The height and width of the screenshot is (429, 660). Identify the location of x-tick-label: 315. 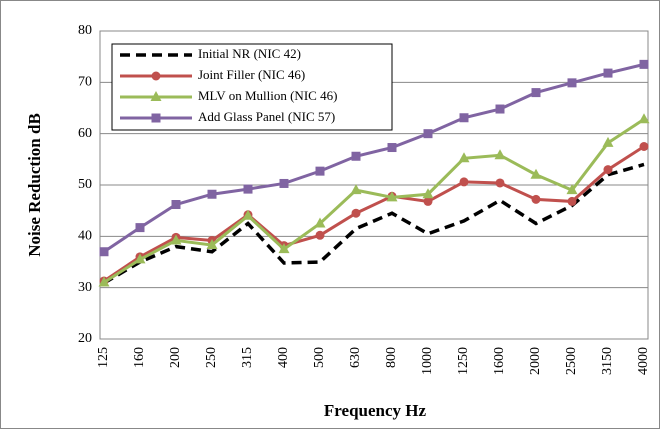
(247, 357).